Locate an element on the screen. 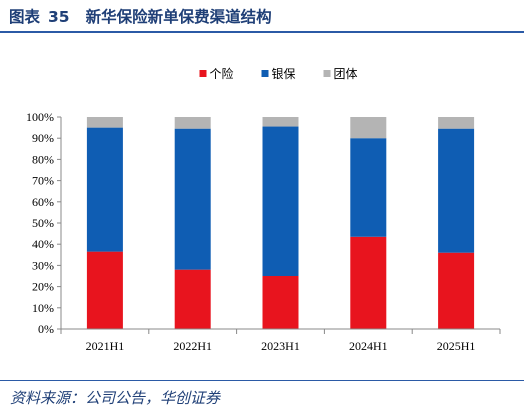 This screenshot has height=413, width=524. legend-label-1: 银保 is located at coordinates (284, 74).